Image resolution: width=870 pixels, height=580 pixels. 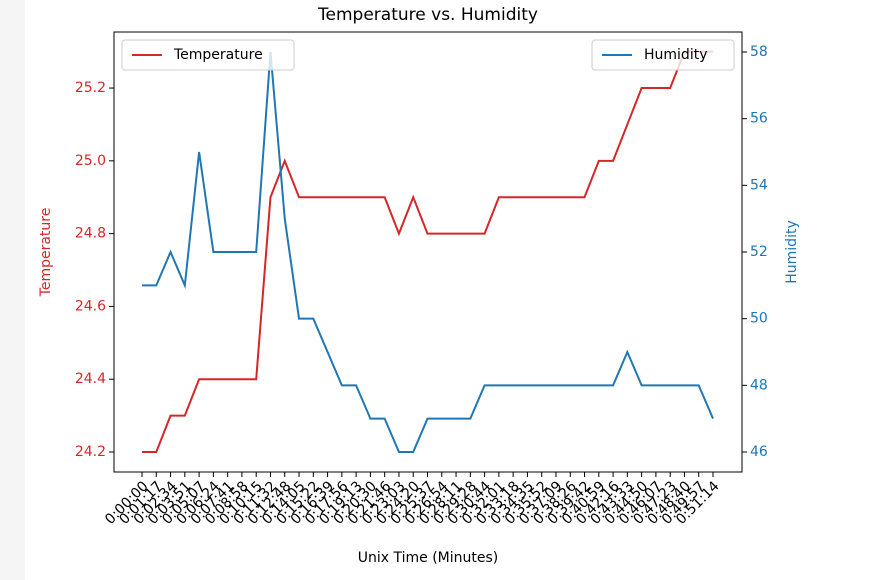 I want to click on y-tick-label: 24.4, so click(x=90, y=379).